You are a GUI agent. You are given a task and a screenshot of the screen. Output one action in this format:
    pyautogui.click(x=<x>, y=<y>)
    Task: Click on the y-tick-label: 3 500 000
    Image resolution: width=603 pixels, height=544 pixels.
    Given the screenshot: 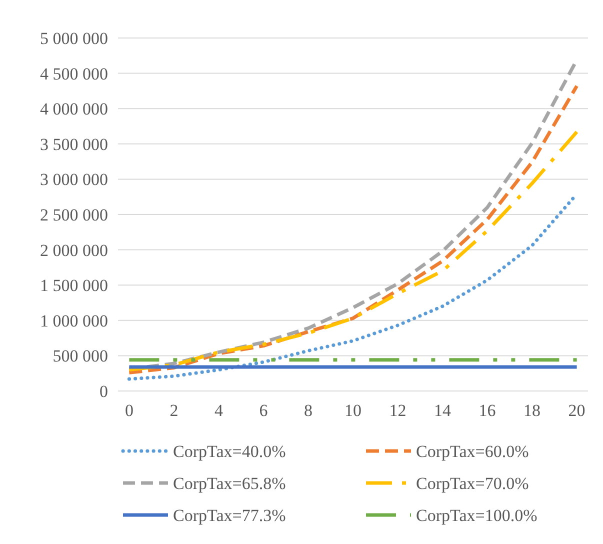 What is the action you would take?
    pyautogui.click(x=74, y=144)
    